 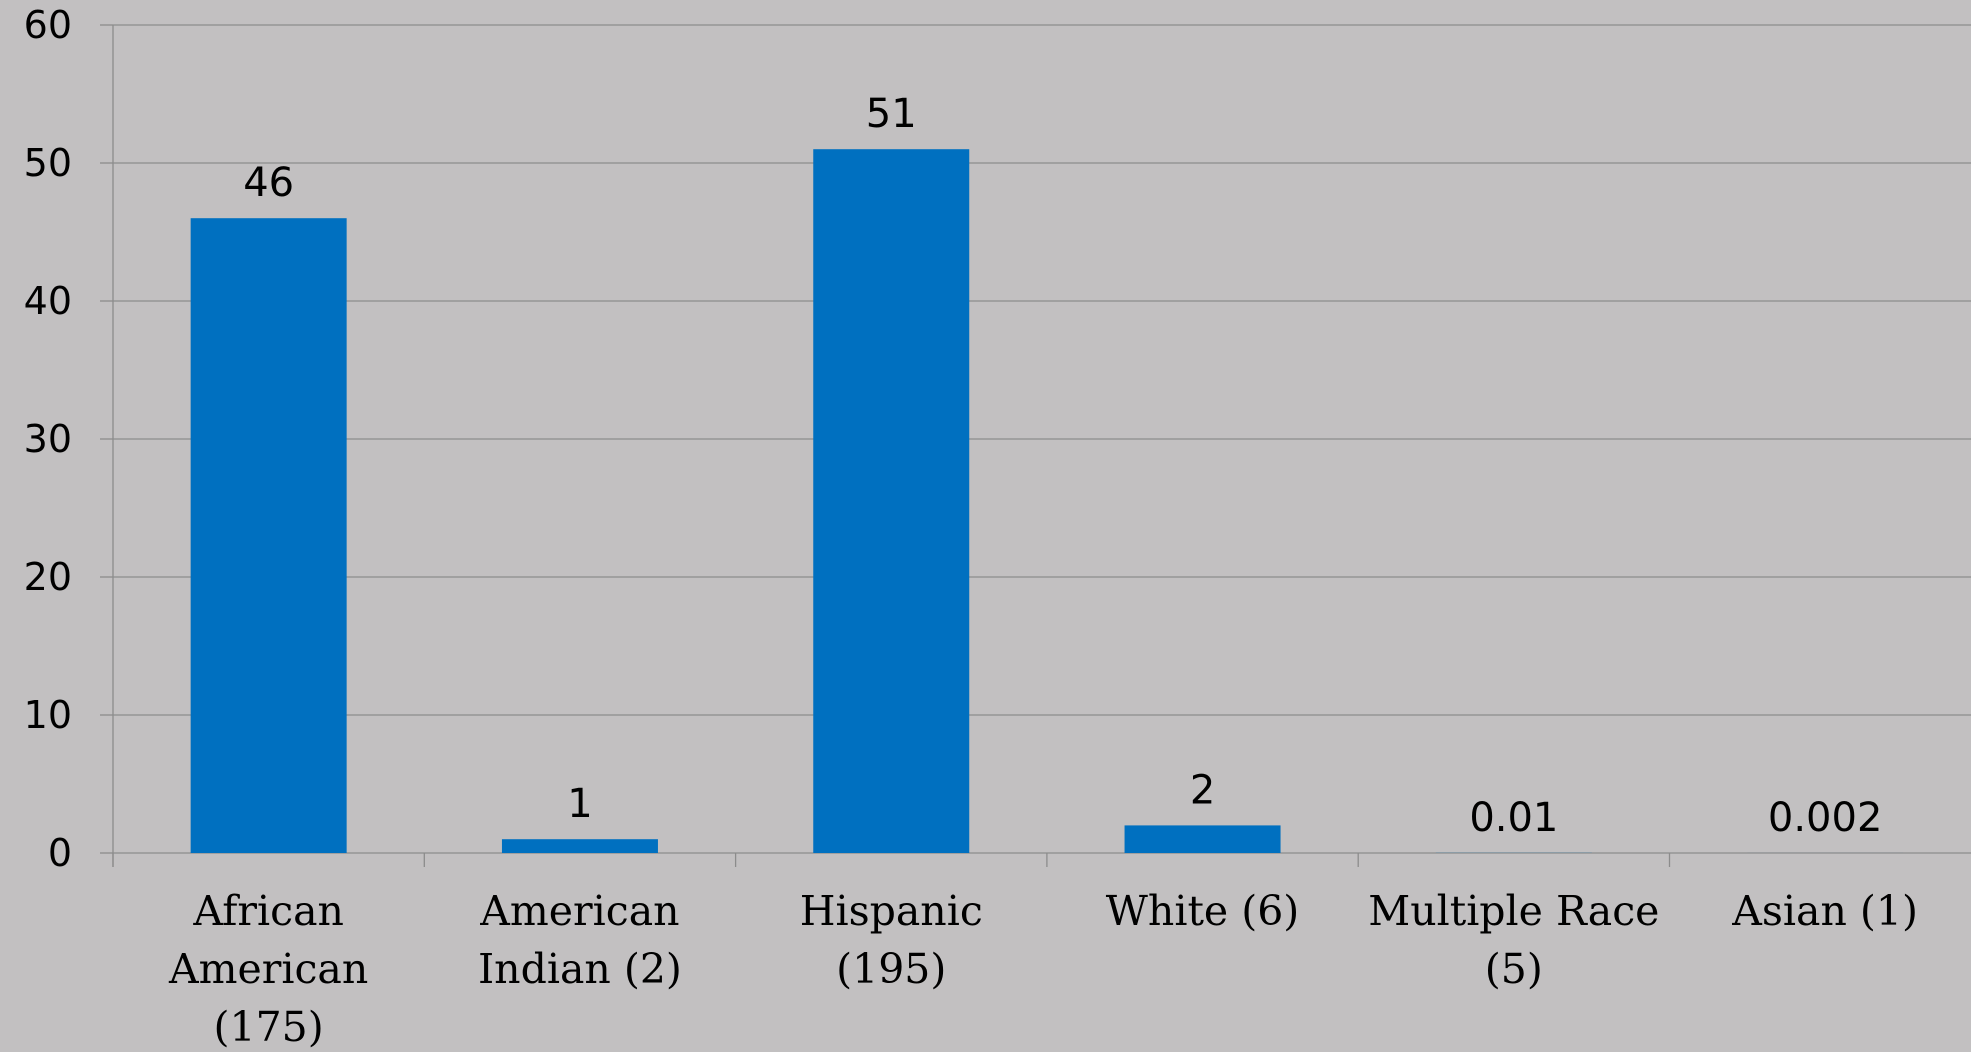 What do you see at coordinates (891, 940) in the screenshot?
I see `x-tick-label: Hispanic (195)` at bounding box center [891, 940].